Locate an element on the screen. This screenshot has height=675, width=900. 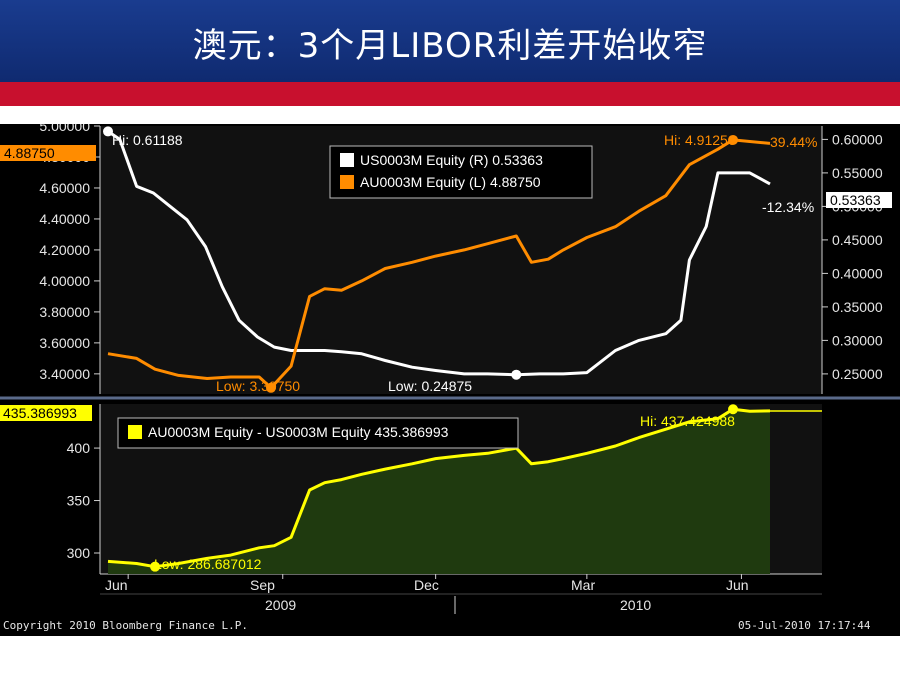
x-tick-mar: Mar is located at coordinates (583, 585).